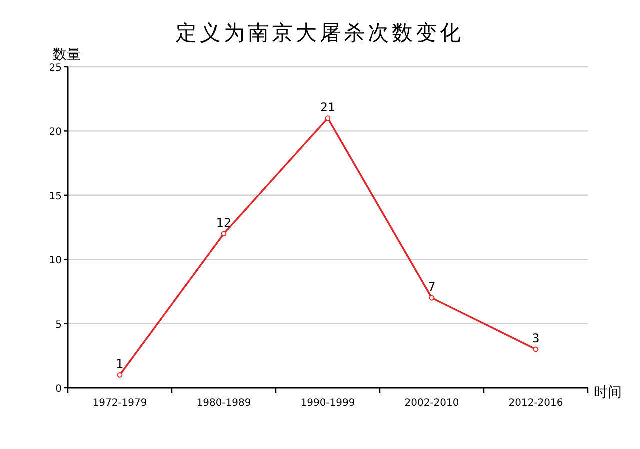  What do you see at coordinates (224, 223) in the screenshot?
I see `data-label: 12` at bounding box center [224, 223].